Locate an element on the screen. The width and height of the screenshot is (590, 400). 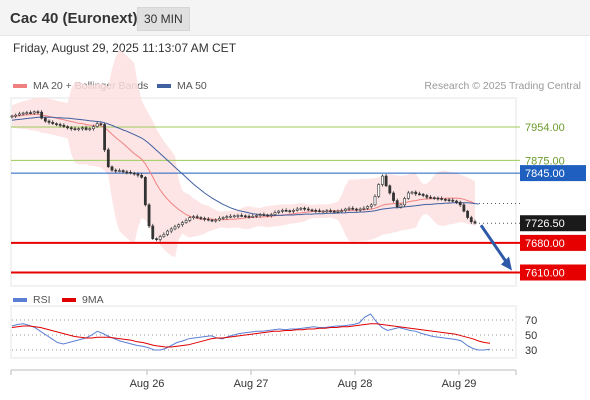
rsi-series-rsi is located at coordinates (251, 332).